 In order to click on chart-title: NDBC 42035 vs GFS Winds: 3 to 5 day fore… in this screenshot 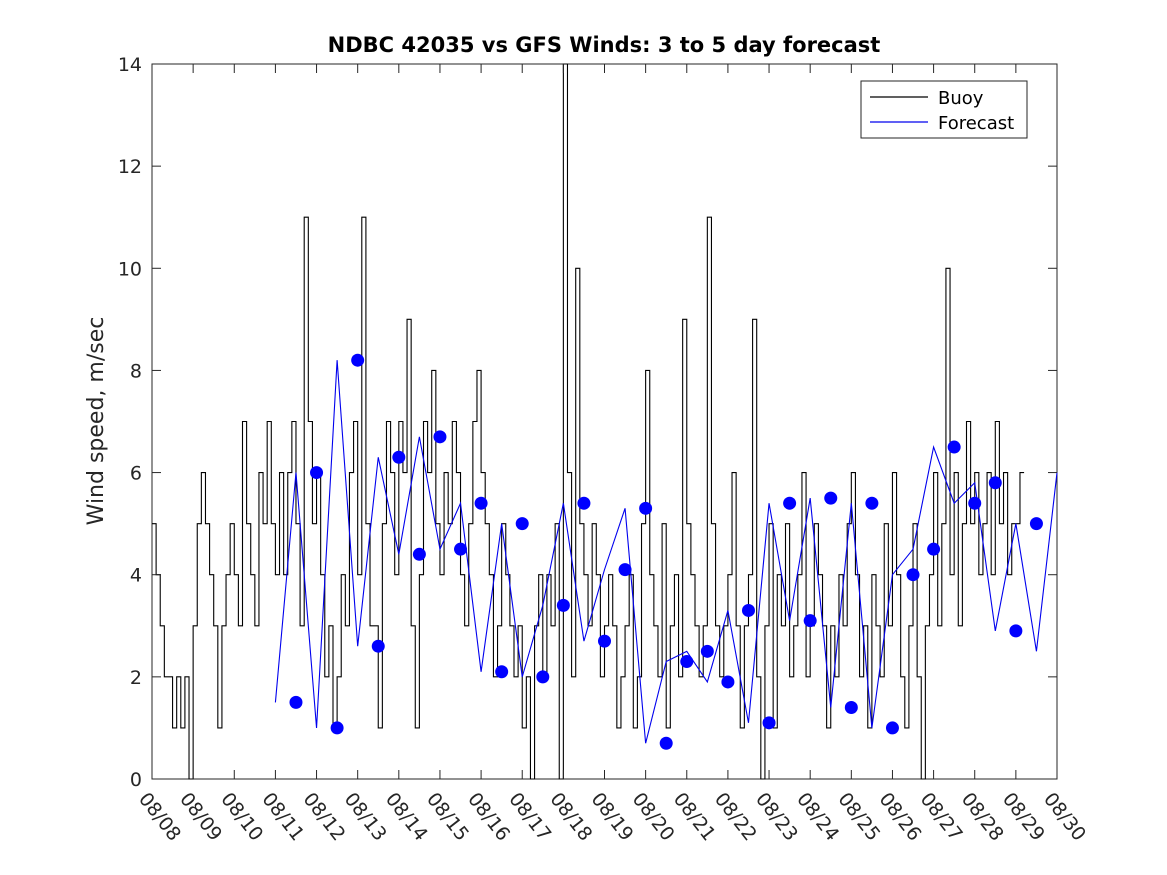, I will do `click(604, 45)`.